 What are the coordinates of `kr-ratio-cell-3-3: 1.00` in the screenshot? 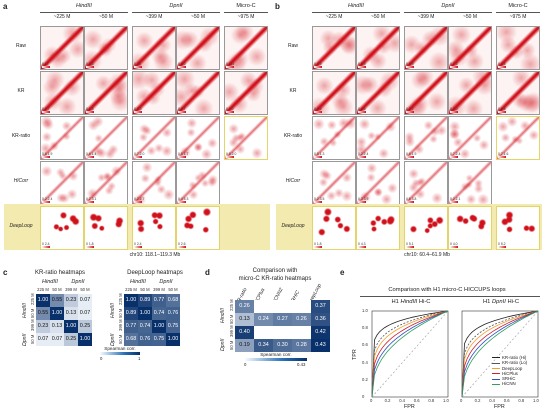 It's located at (85, 339).